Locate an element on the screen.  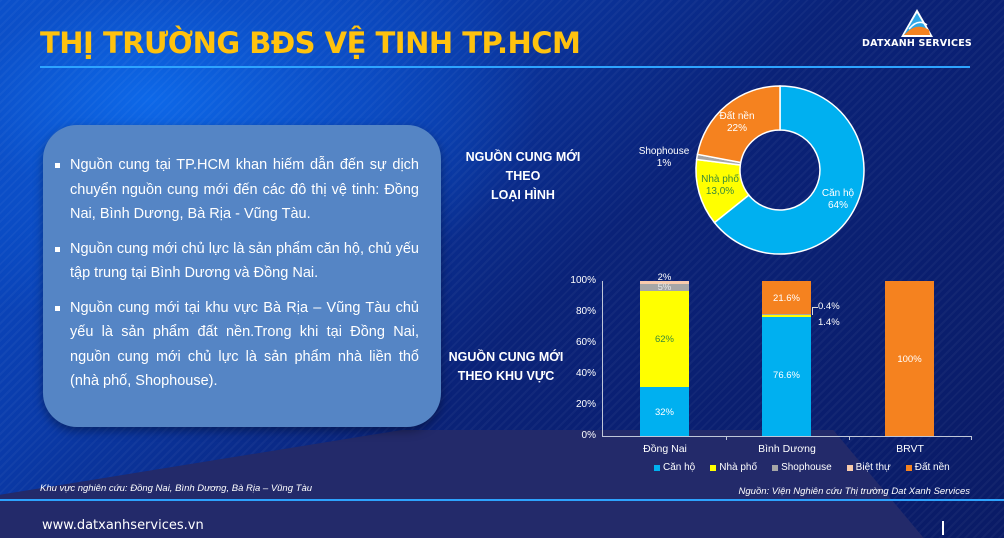
label-name: Căn hộ is located at coordinates (838, 193).